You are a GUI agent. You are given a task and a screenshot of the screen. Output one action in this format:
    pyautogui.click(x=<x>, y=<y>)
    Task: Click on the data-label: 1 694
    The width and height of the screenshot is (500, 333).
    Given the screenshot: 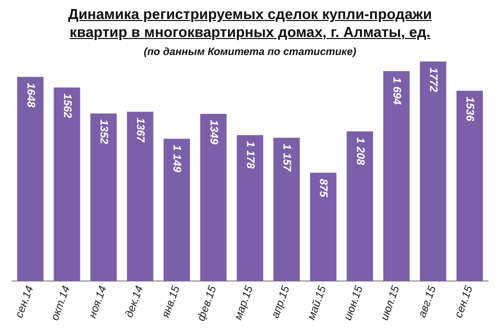 What is the action you would take?
    pyautogui.click(x=396, y=91)
    